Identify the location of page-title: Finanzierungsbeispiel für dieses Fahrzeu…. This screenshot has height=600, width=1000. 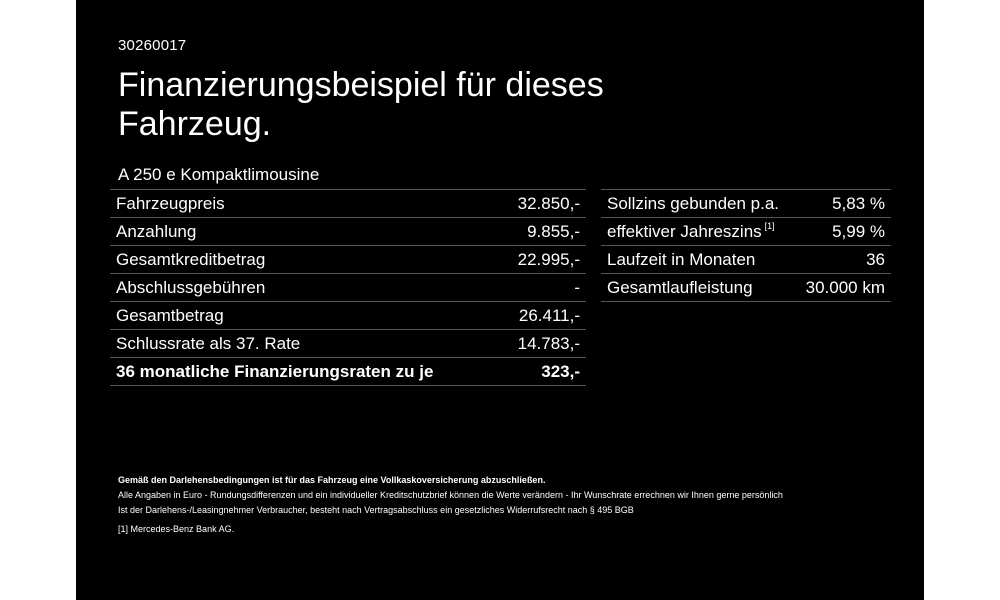
(361, 104).